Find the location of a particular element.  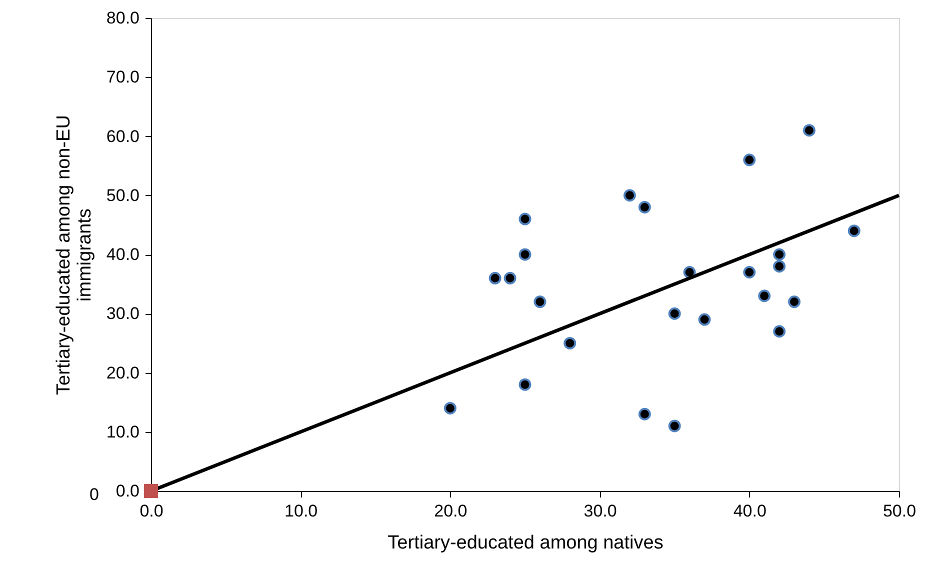

y-tick-label: 60.0 is located at coordinates (123, 136).